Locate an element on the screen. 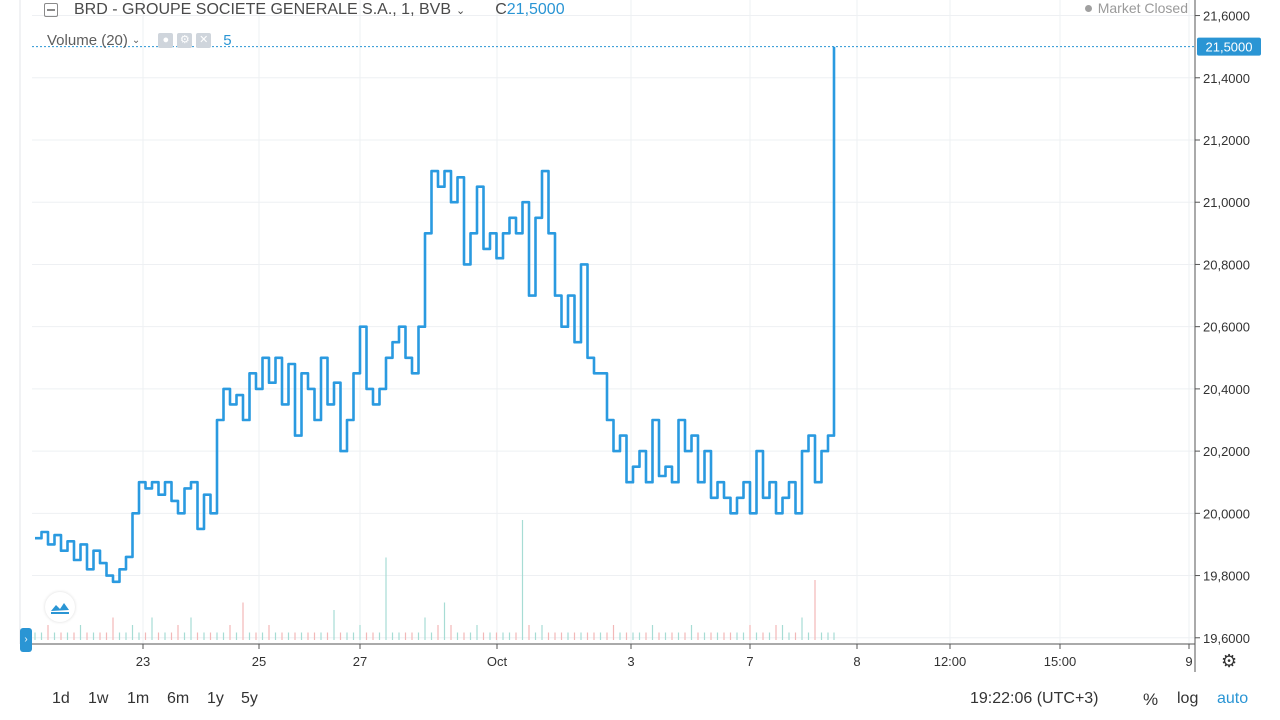 This screenshot has height=720, width=1280. y-tick-label: 20,6000 is located at coordinates (1226, 327).